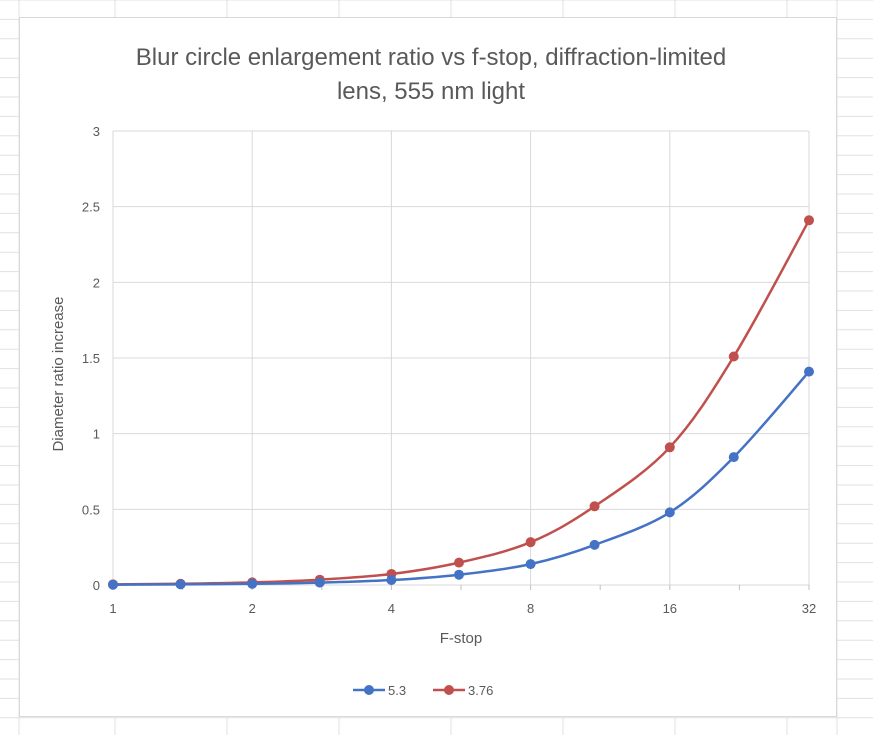  I want to click on x-tick-label: 2, so click(252, 608).